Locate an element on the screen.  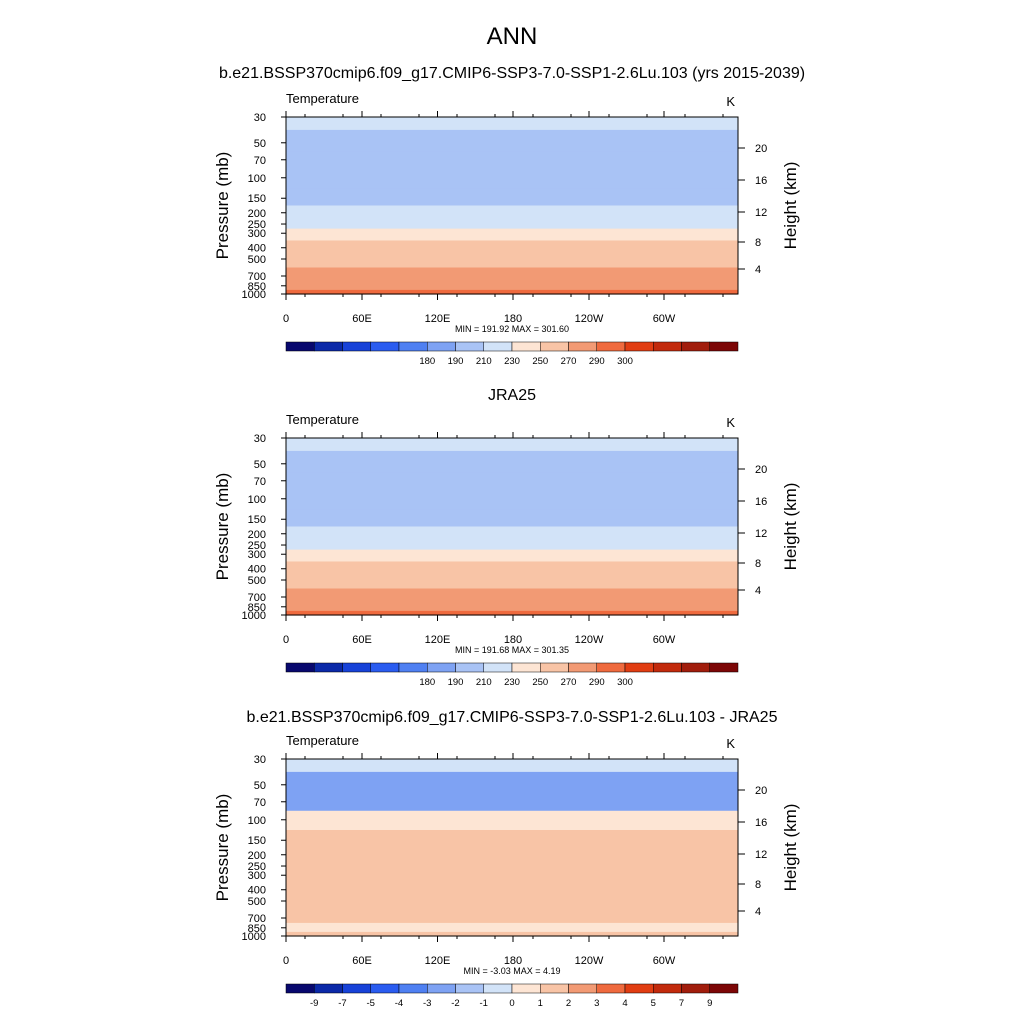
colorbar-label: -3 is located at coordinates (427, 1003).